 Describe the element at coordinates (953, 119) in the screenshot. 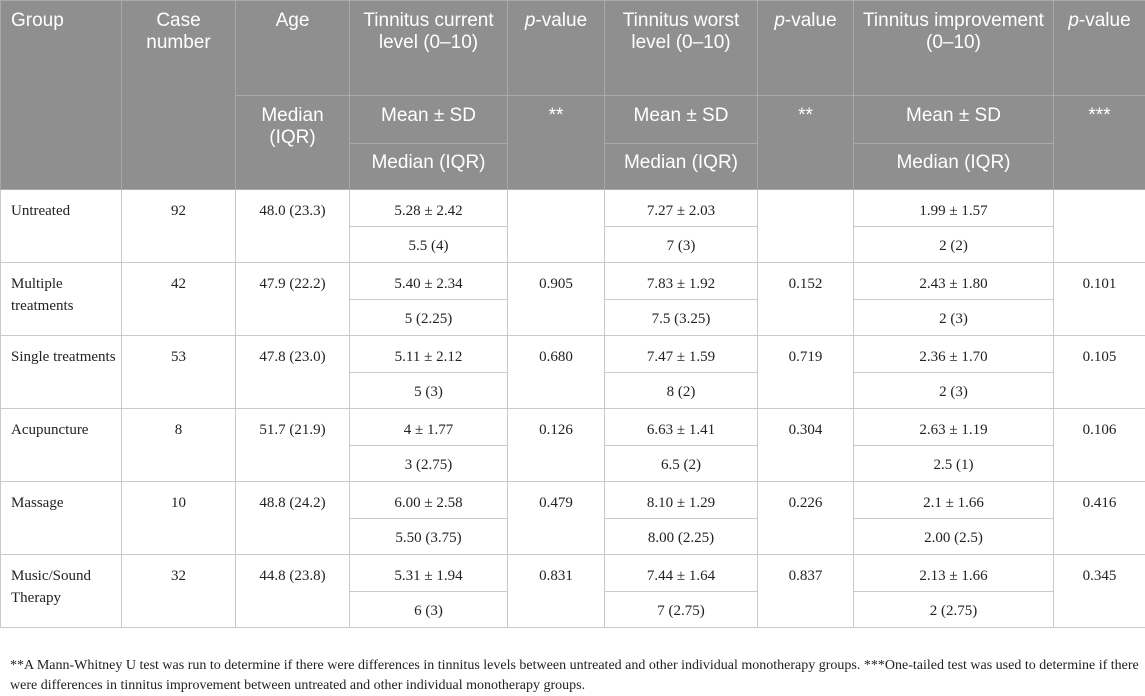

I see `subheader-improvement-mean: Mean ± SD` at that location.